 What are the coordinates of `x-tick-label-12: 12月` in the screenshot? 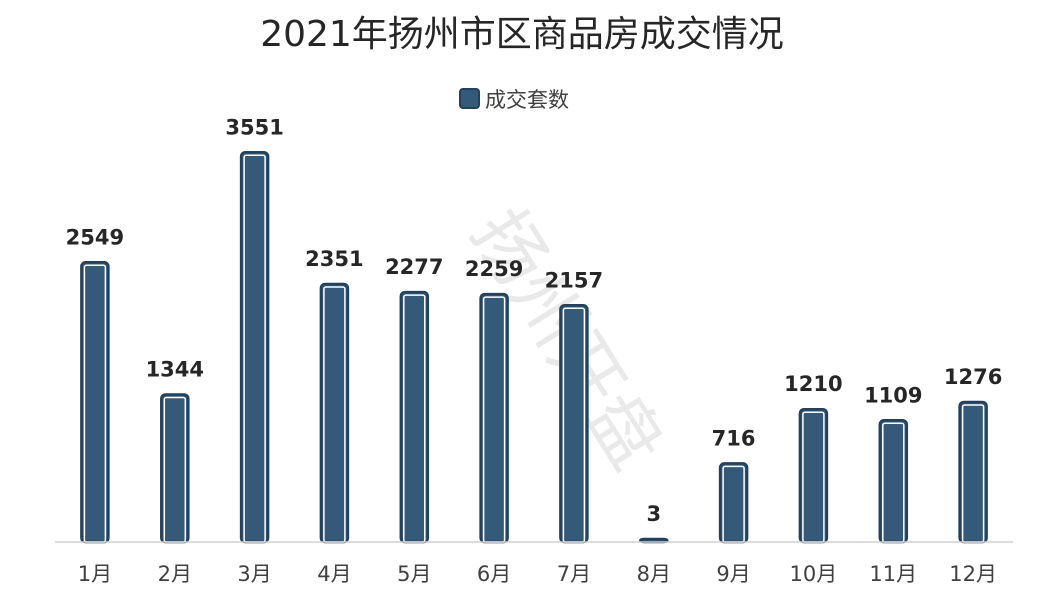 It's located at (973, 574).